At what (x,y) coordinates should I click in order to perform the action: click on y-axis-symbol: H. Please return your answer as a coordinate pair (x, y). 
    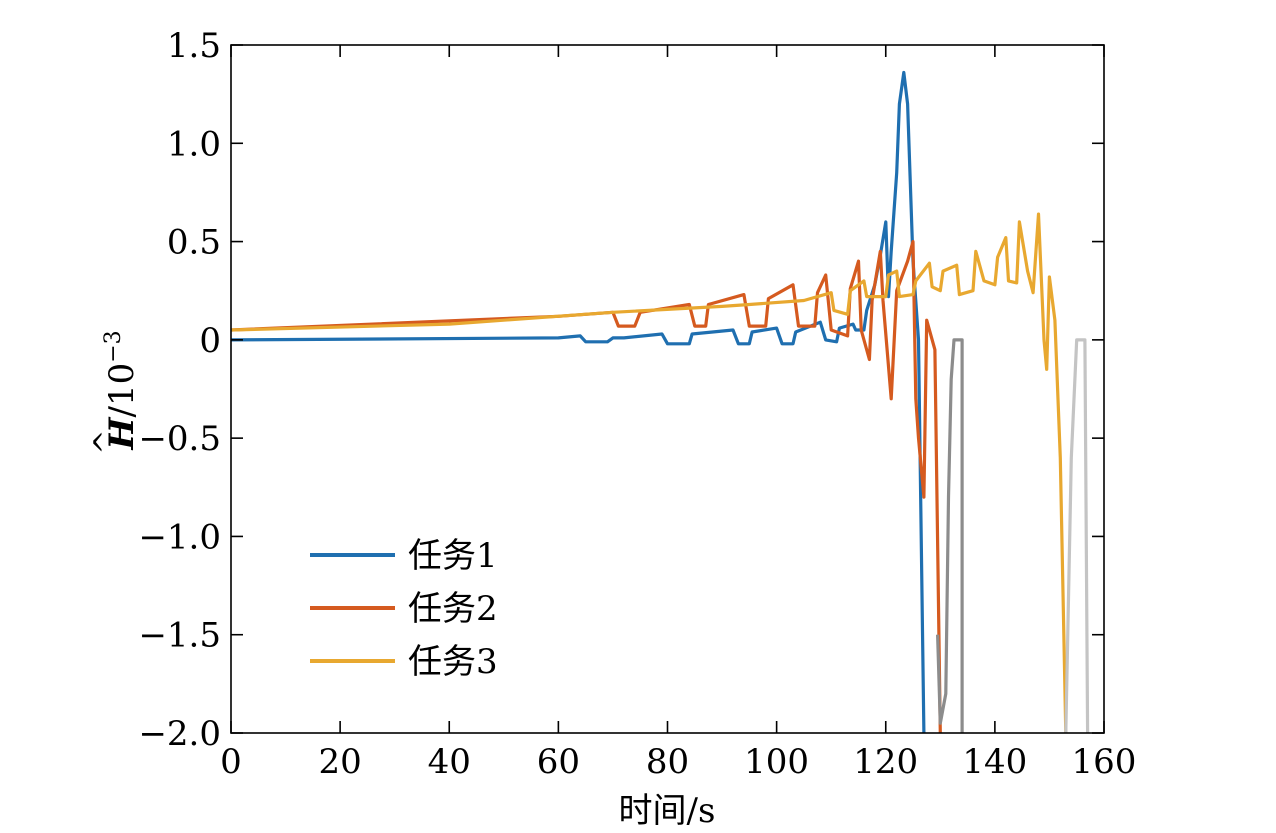
    Looking at the image, I should click on (122, 433).